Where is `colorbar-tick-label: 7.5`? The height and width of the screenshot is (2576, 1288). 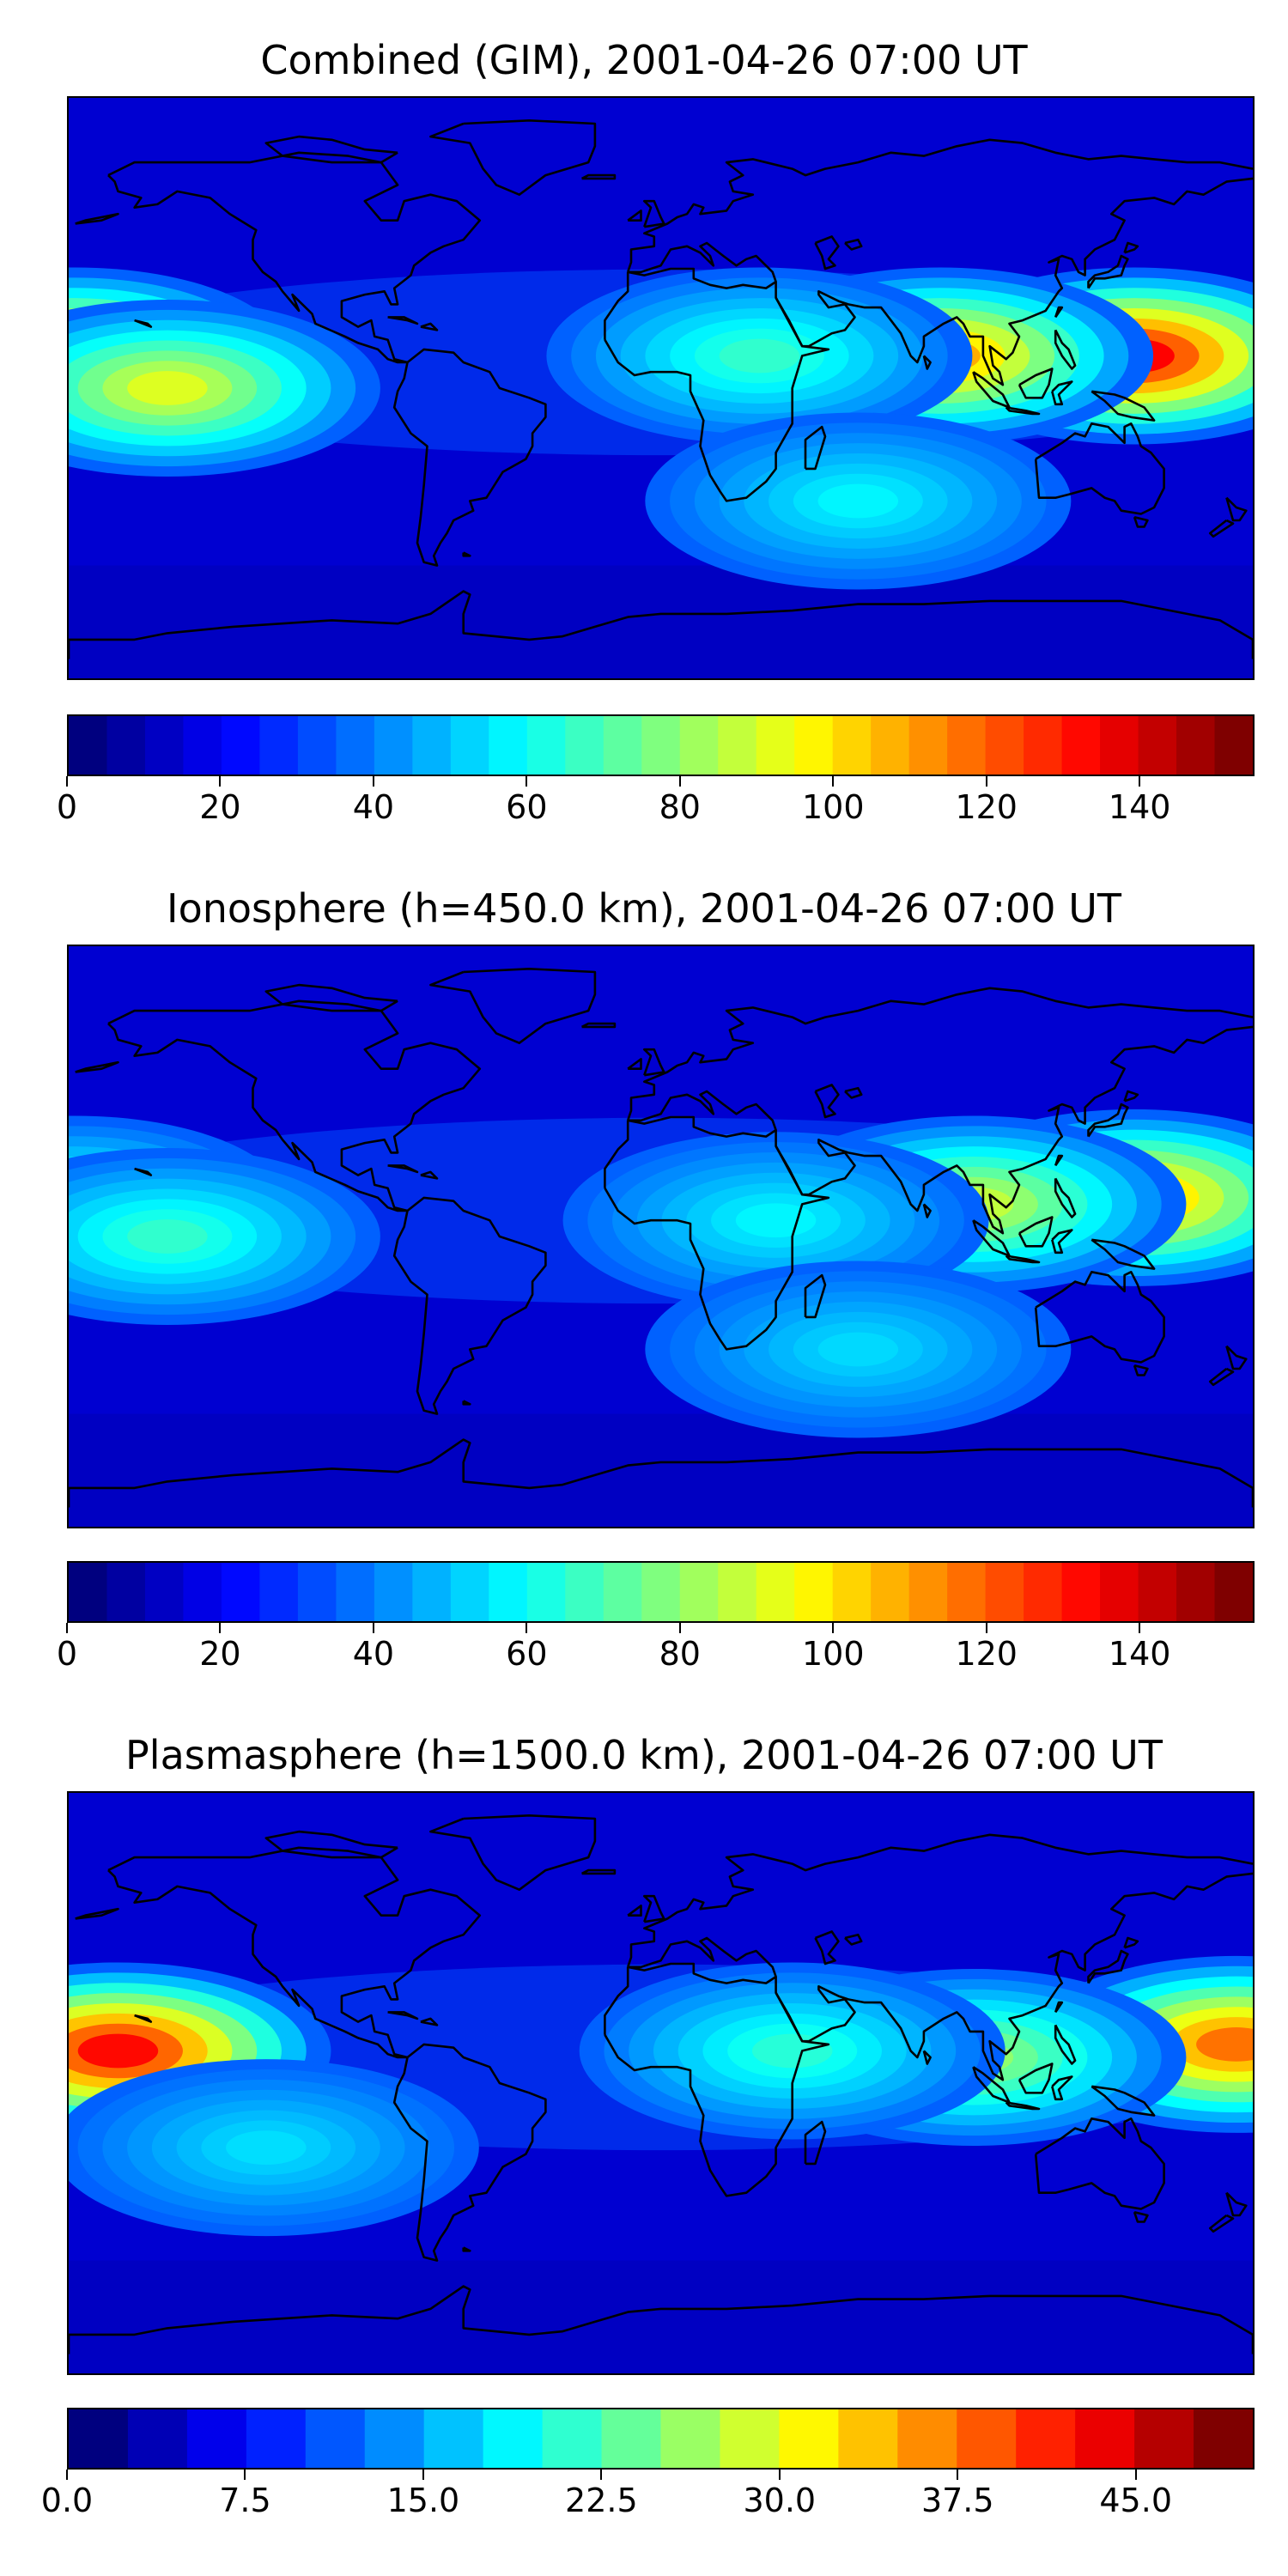 colorbar-tick-label: 7.5 is located at coordinates (245, 2500).